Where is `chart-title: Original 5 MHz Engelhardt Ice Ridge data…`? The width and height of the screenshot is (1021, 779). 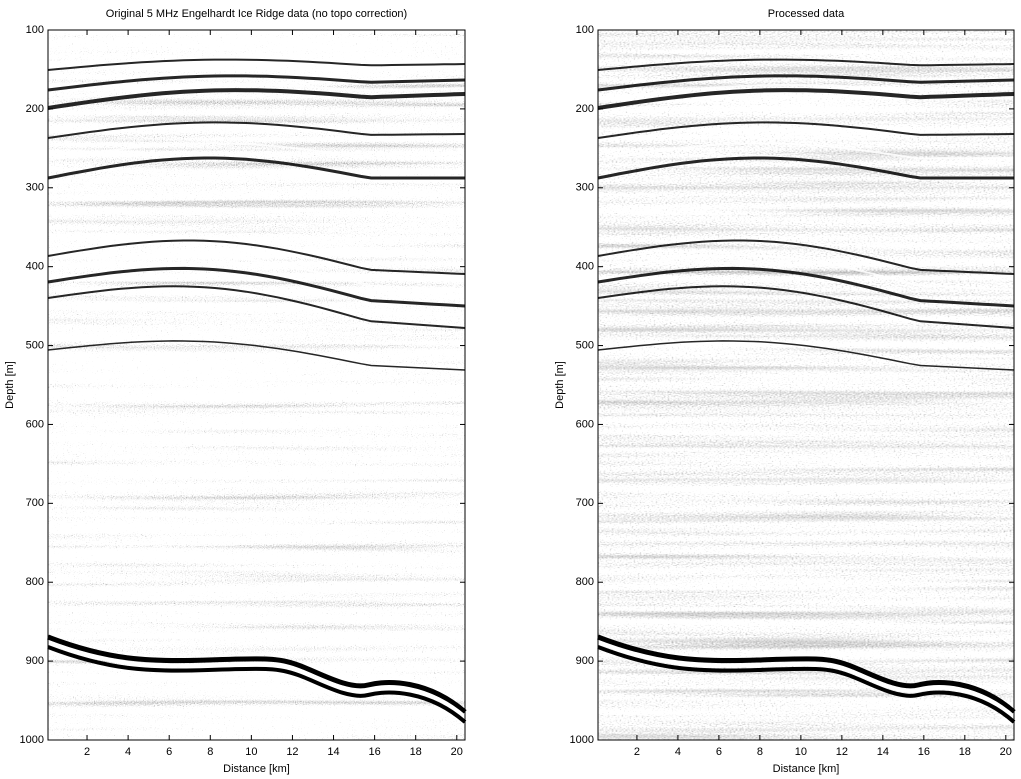 chart-title: Original 5 MHz Engelhardt Ice Ridge data… is located at coordinates (256, 14).